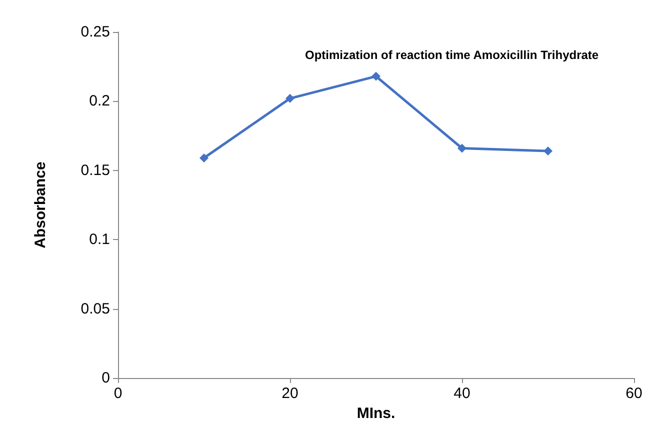  Describe the element at coordinates (634, 393) in the screenshot. I see `x-tick-label: 60` at that location.